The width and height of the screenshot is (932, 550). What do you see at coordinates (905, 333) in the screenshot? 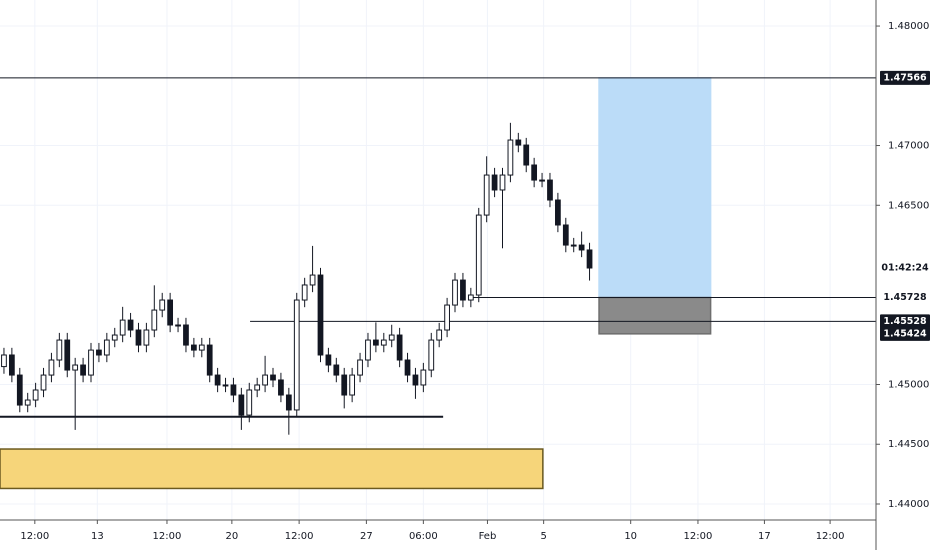
I see `price-tag-label: 1.45424` at bounding box center [905, 333].